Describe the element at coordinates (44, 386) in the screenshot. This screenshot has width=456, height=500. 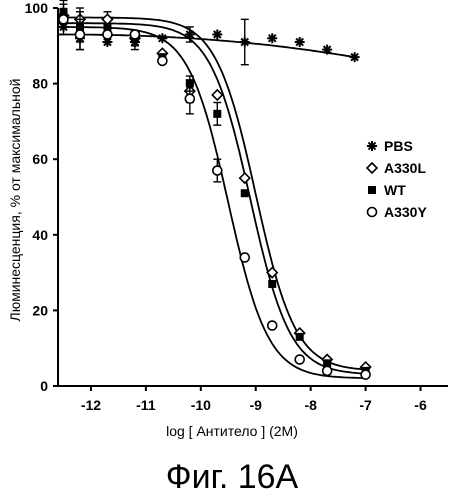
I see `y-tick-label: 0` at that location.